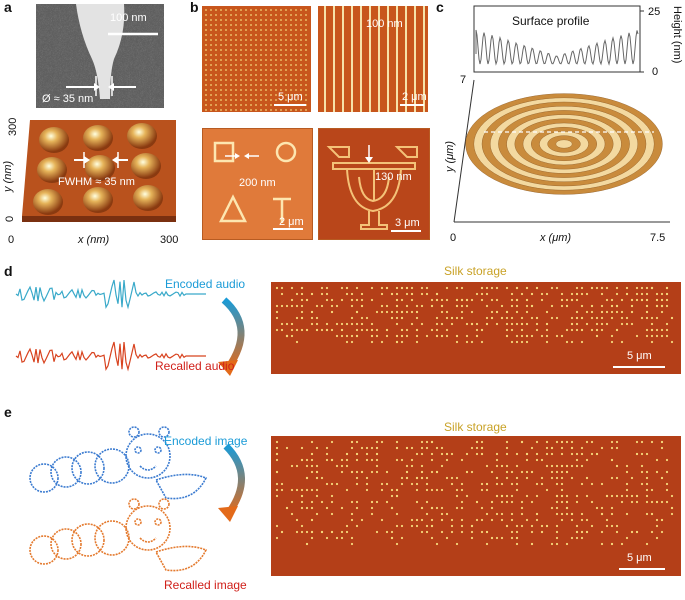 The width and height of the screenshot is (685, 600). What do you see at coordinates (205, 585) in the screenshot?
I see `e-recalled-label: Recalled image` at bounding box center [205, 585].